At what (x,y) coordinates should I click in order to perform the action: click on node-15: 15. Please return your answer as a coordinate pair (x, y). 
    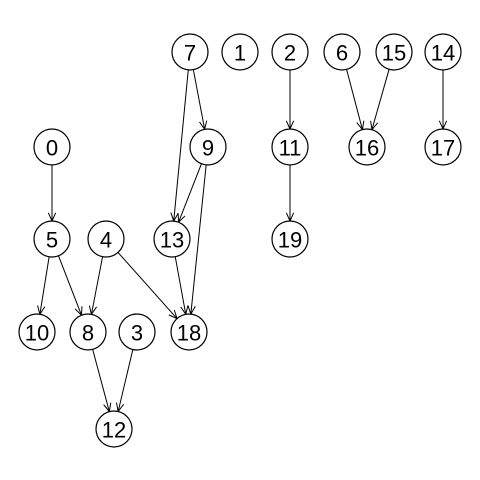
    Looking at the image, I should click on (394, 52).